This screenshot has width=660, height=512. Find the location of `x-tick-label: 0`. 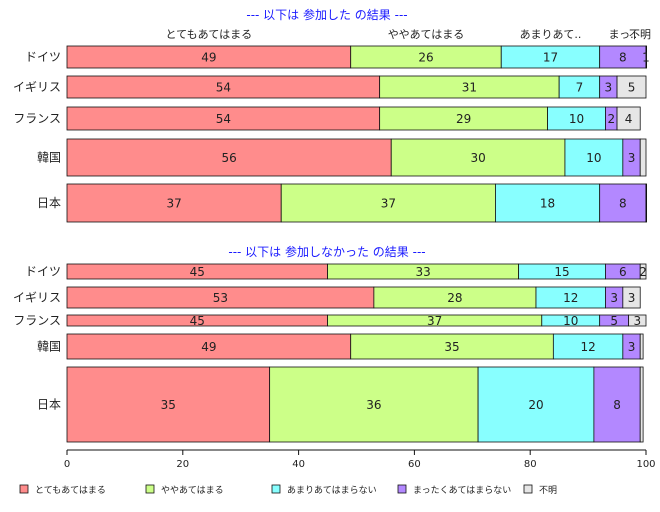

x-tick-label: 0 is located at coordinates (67, 464).